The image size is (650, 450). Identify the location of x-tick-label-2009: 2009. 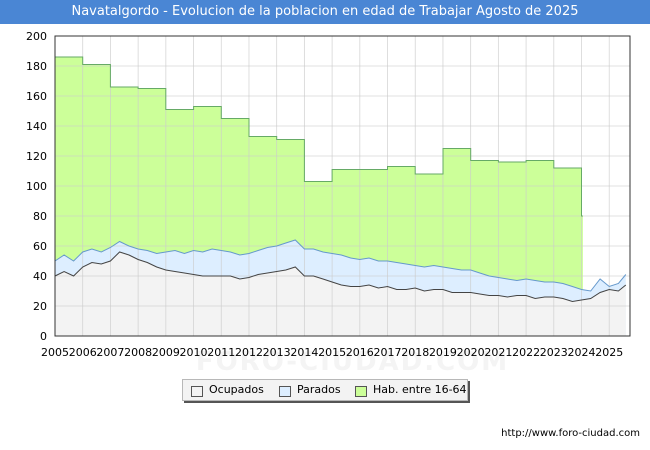
(166, 352).